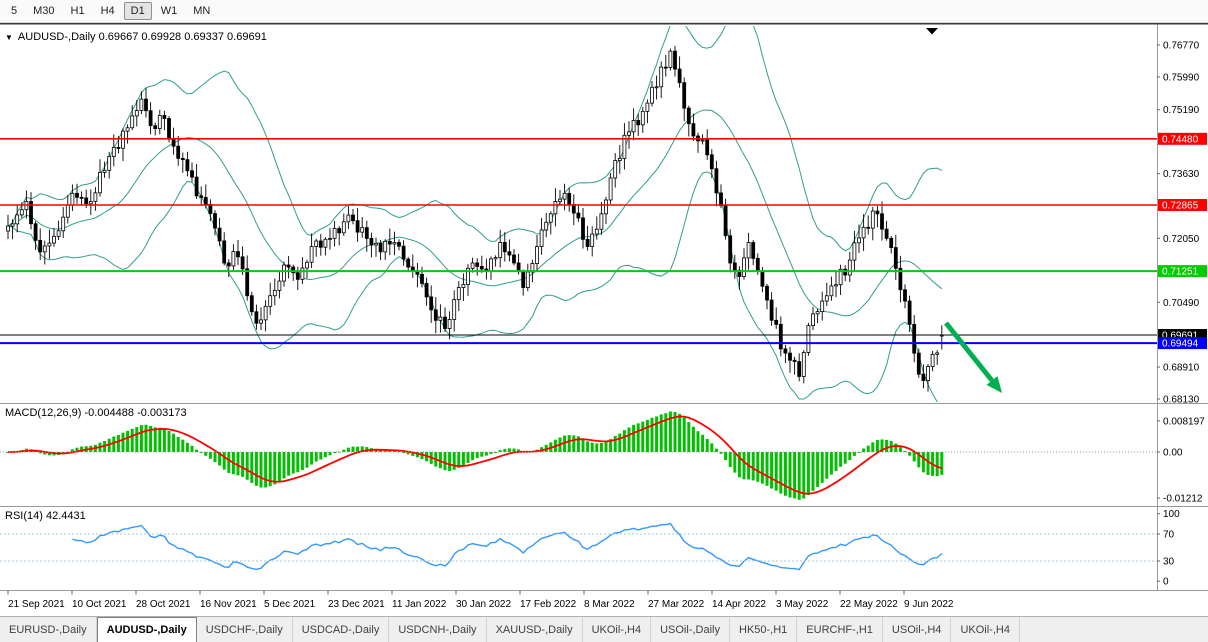 The width and height of the screenshot is (1208, 642). Describe the element at coordinates (1180, 336) in the screenshot. I see `svg-text: 0.69691` at that location.